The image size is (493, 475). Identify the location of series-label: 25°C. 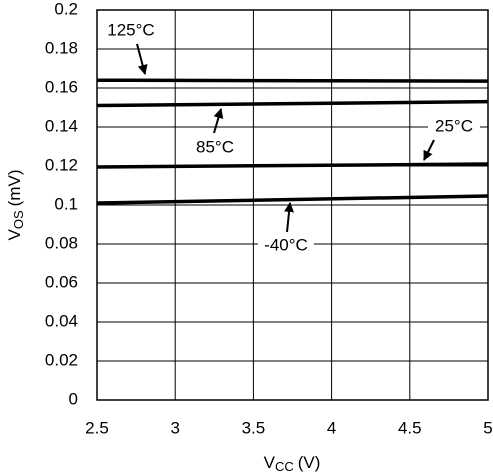
(454, 125).